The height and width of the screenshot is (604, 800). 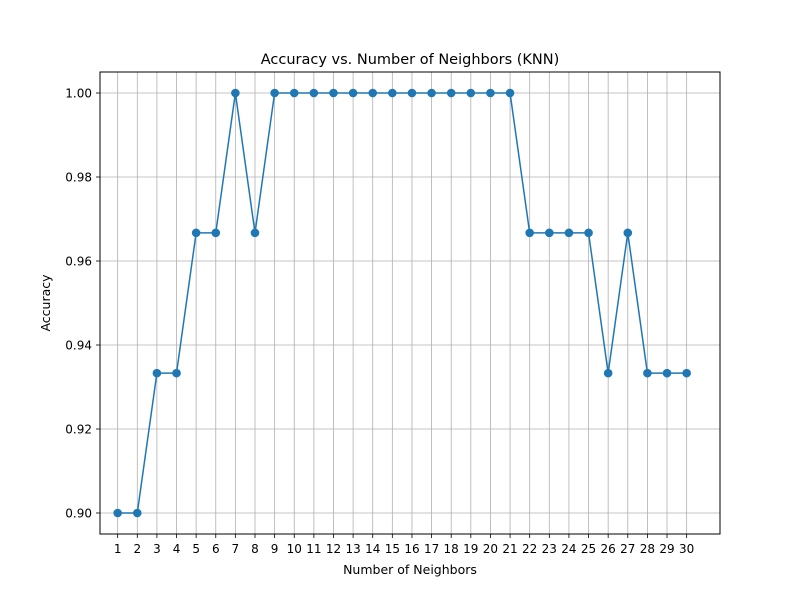 I want to click on y-tick-label: 0.94, so click(x=78, y=346).